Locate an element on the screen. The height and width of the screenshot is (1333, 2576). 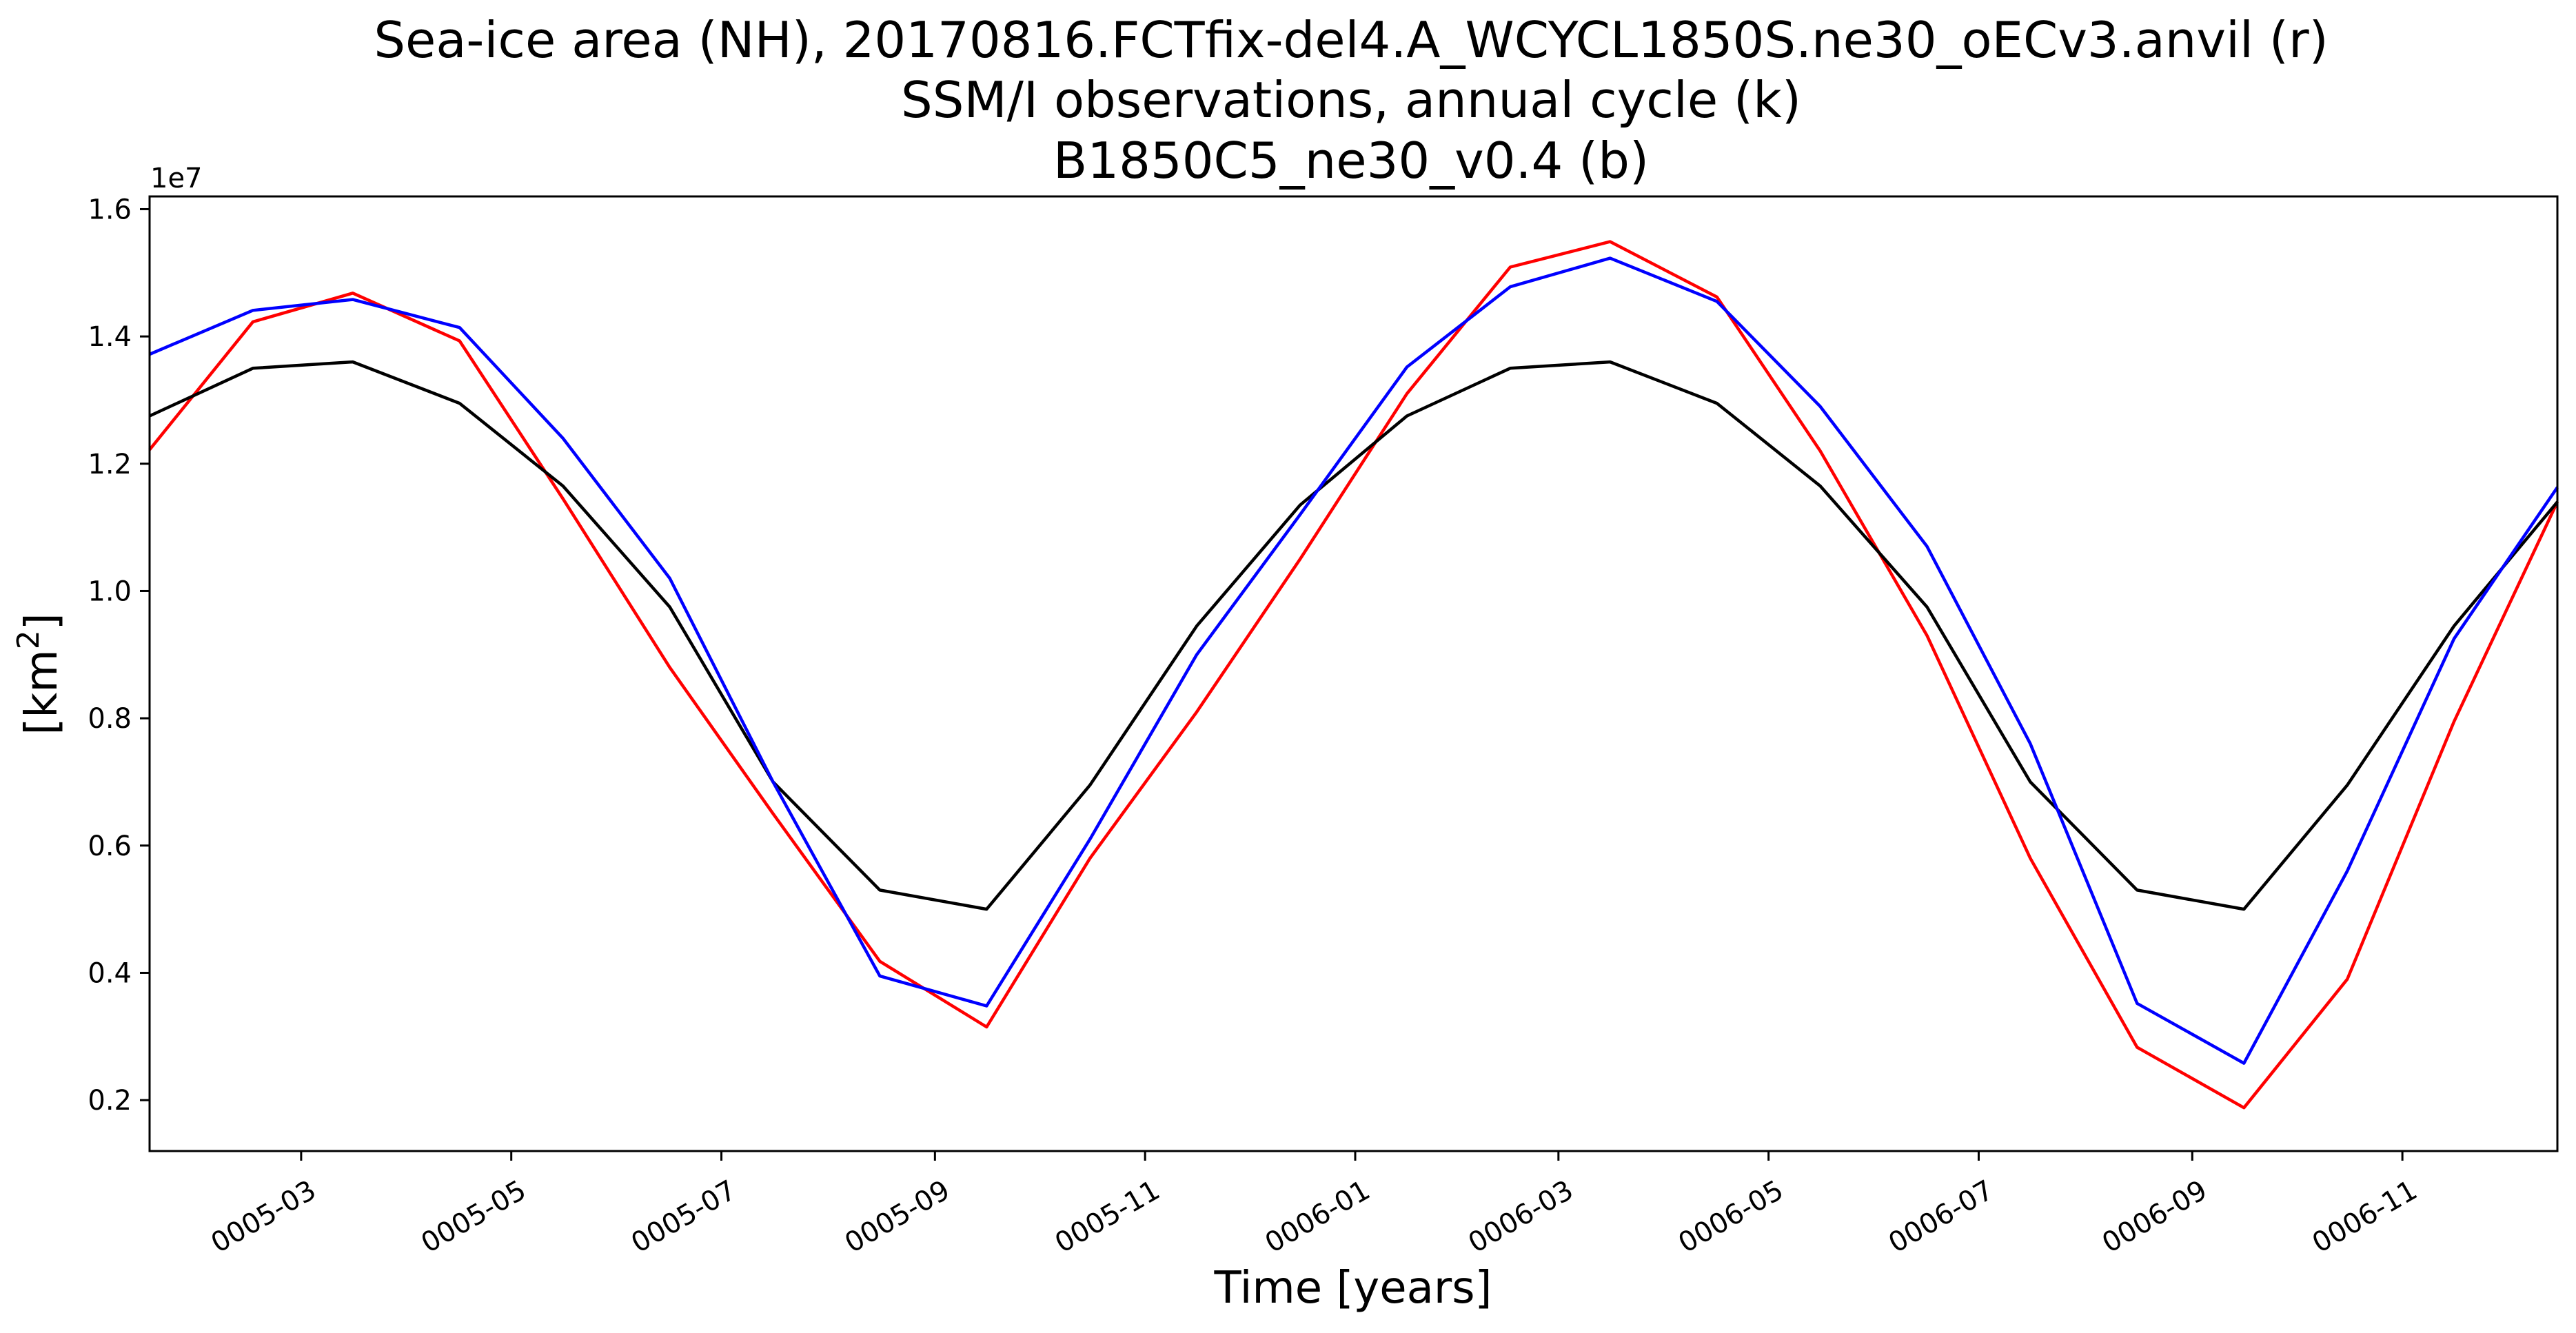
y-tick-label: 0.6 is located at coordinates (110, 847).